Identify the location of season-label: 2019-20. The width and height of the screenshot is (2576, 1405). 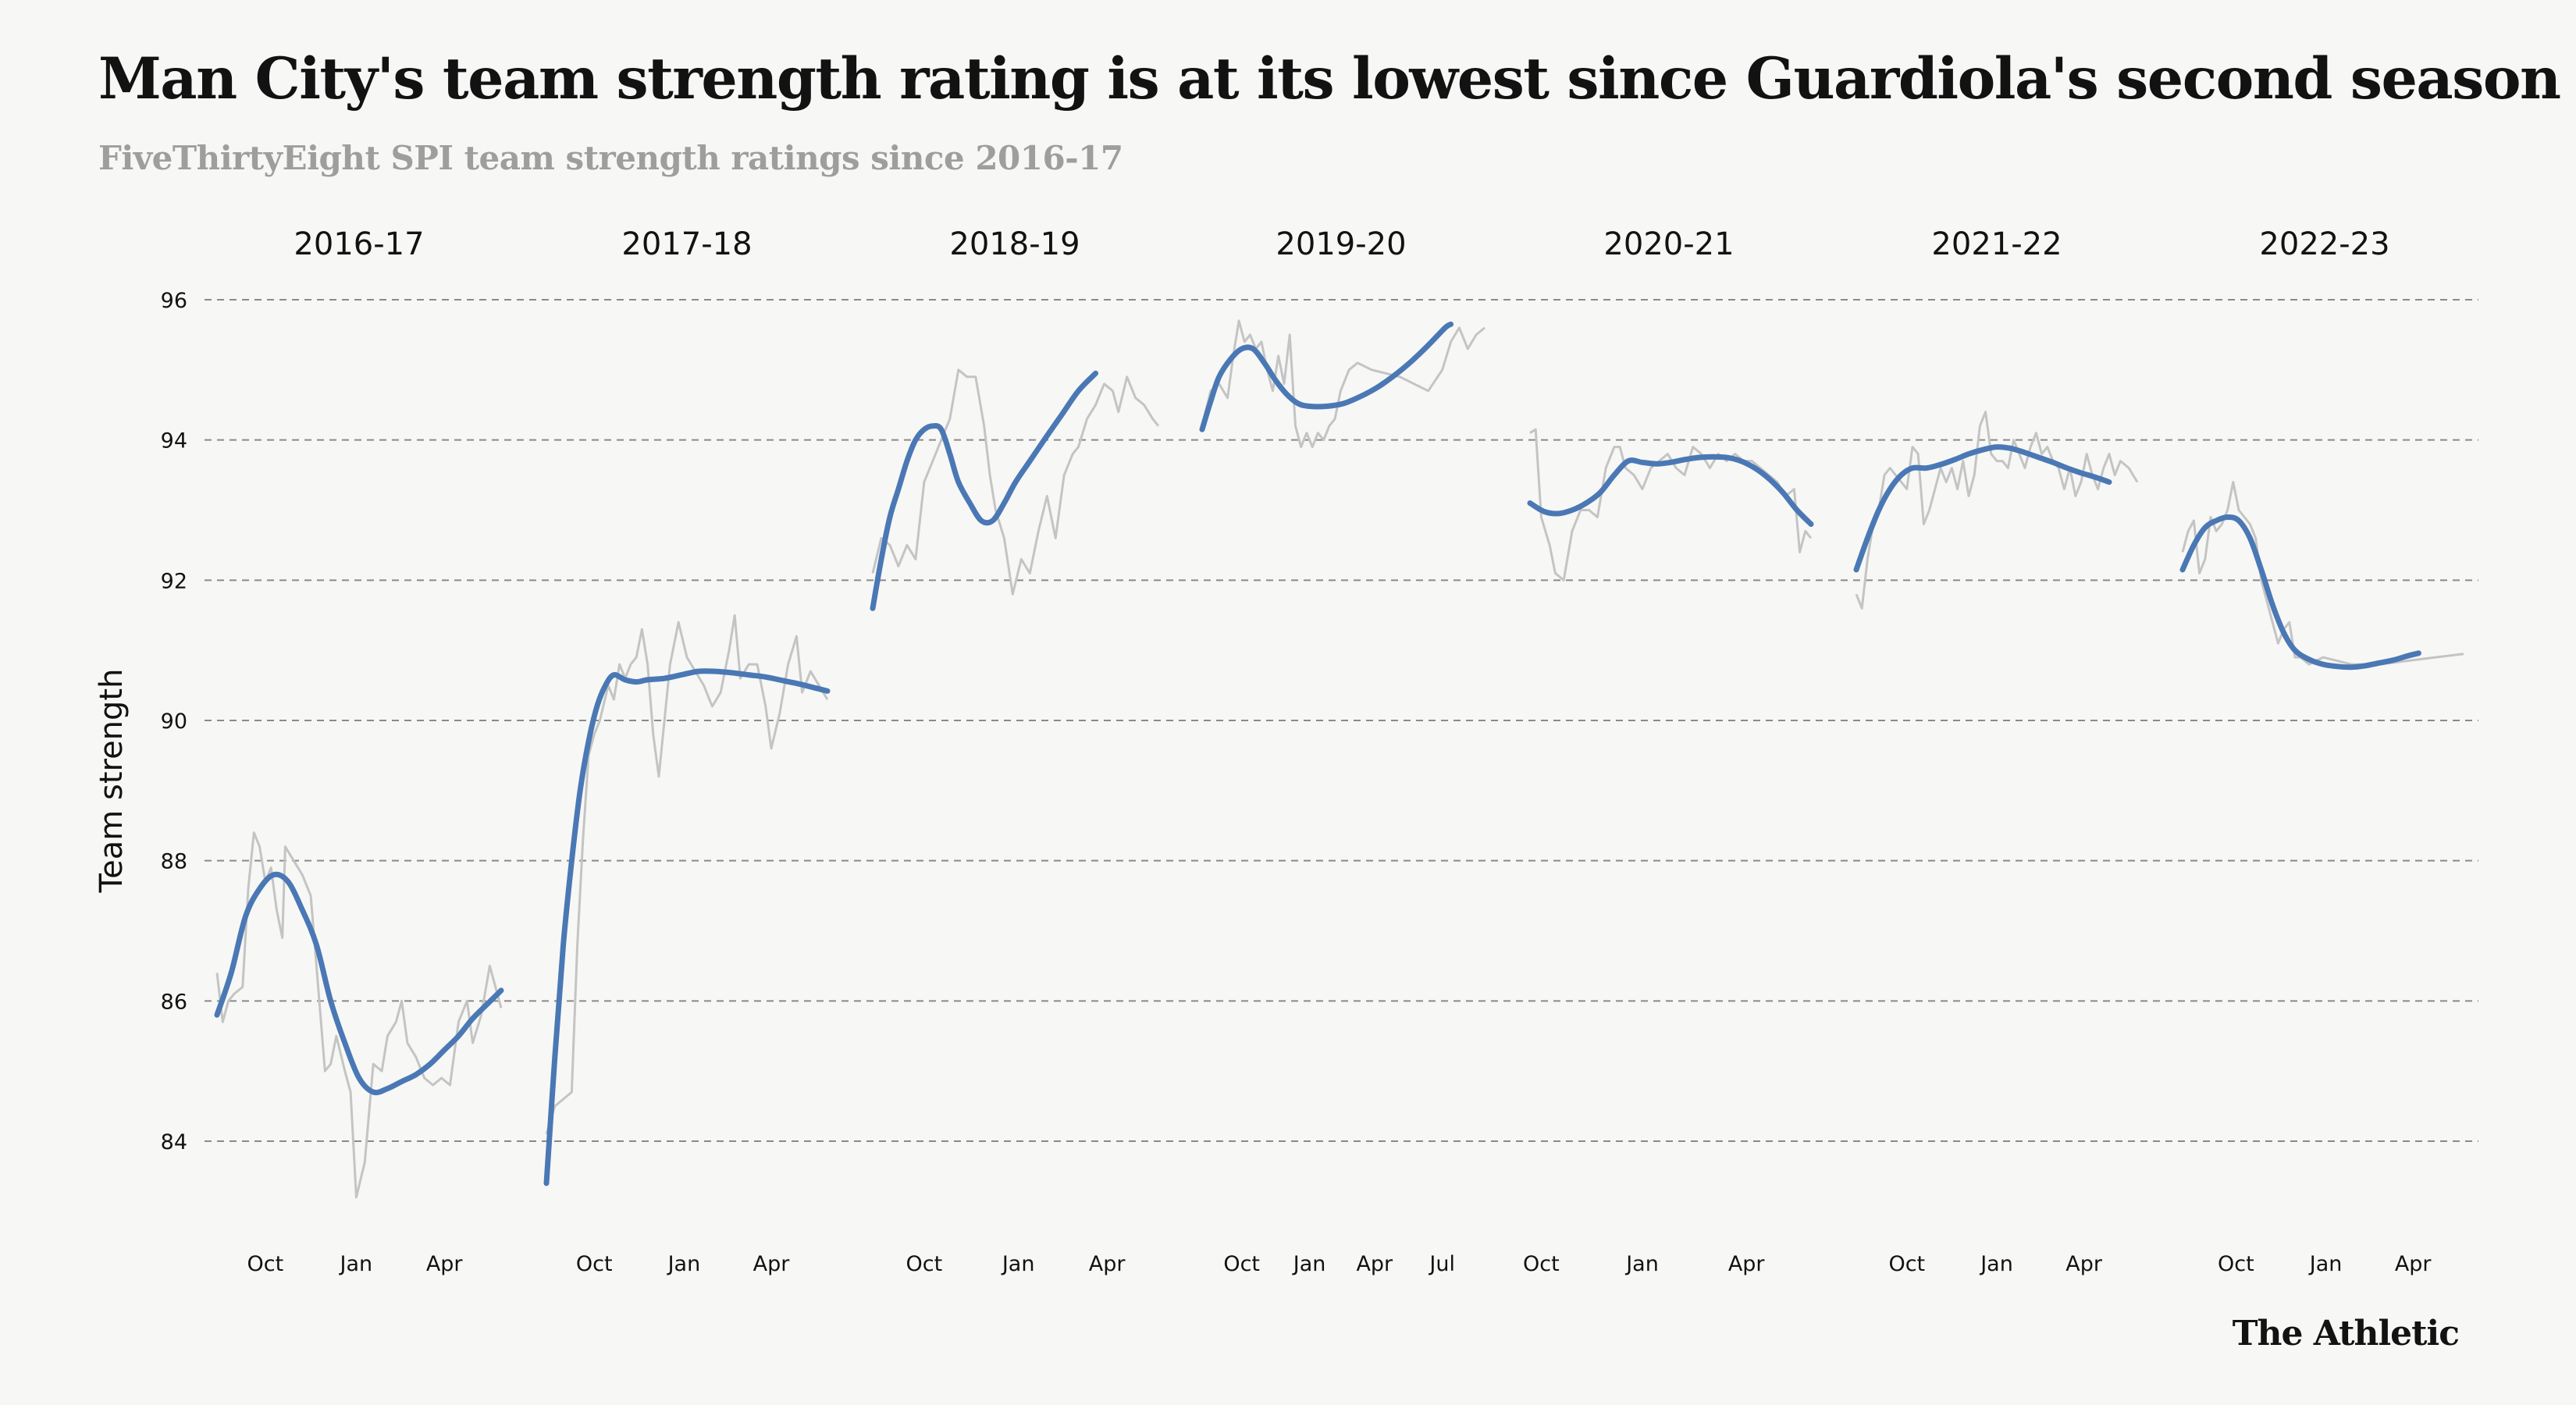
(1341, 244).